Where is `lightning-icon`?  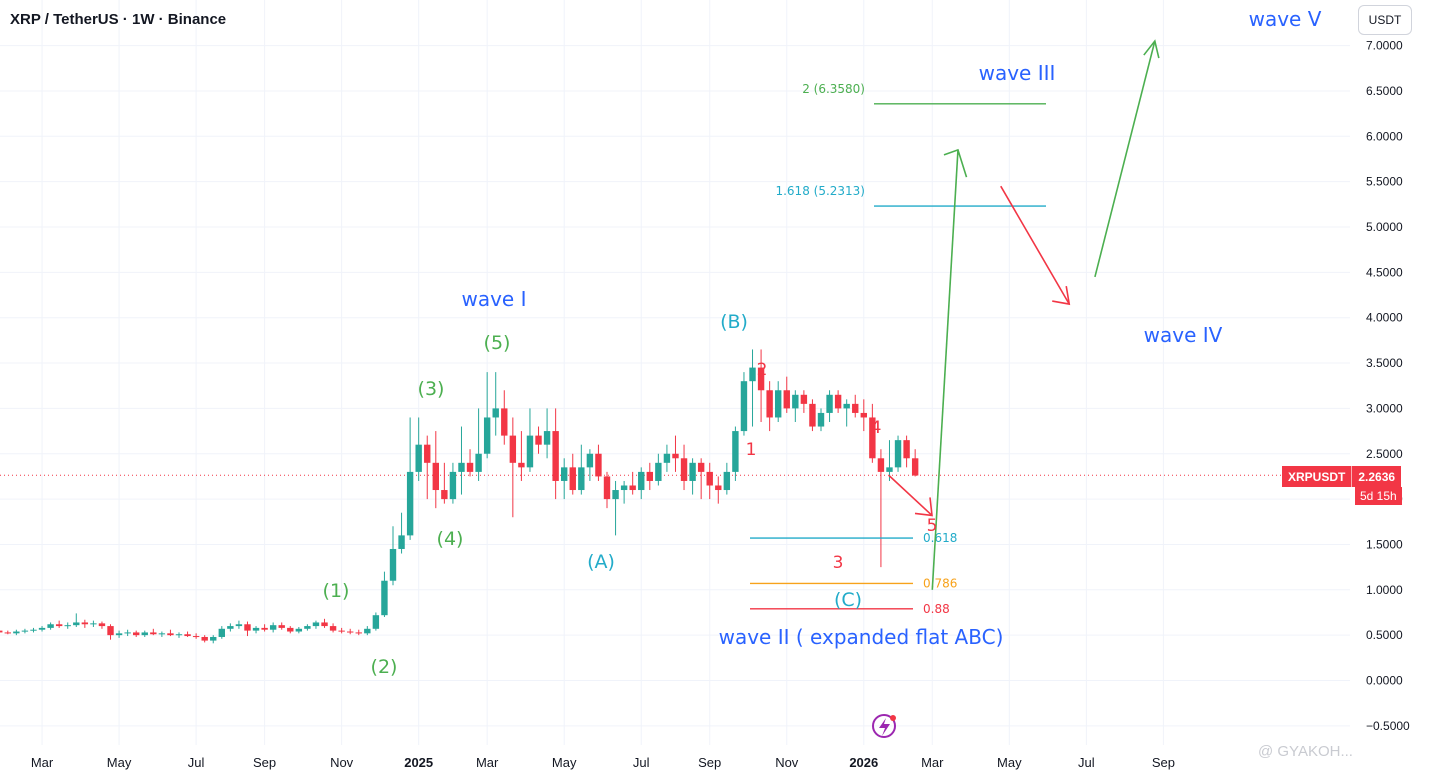 lightning-icon is located at coordinates (884, 726).